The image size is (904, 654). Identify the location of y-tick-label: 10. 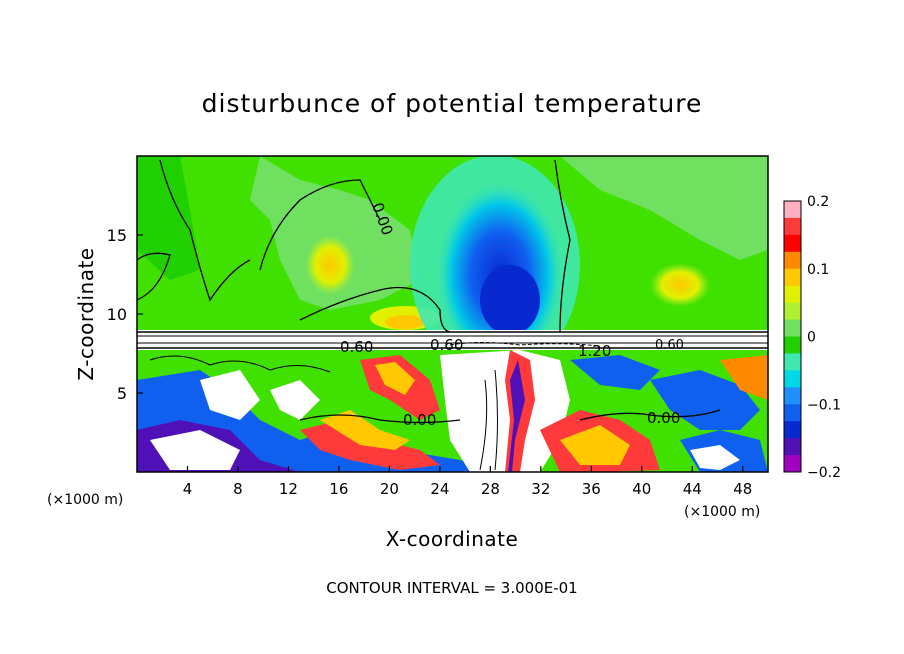
(117, 314).